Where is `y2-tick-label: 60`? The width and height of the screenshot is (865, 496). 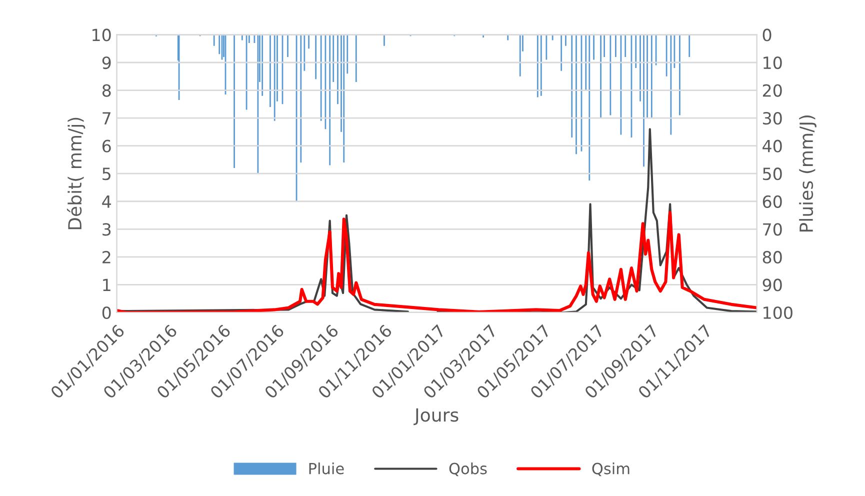
y2-tick-label: 60 is located at coordinates (772, 201).